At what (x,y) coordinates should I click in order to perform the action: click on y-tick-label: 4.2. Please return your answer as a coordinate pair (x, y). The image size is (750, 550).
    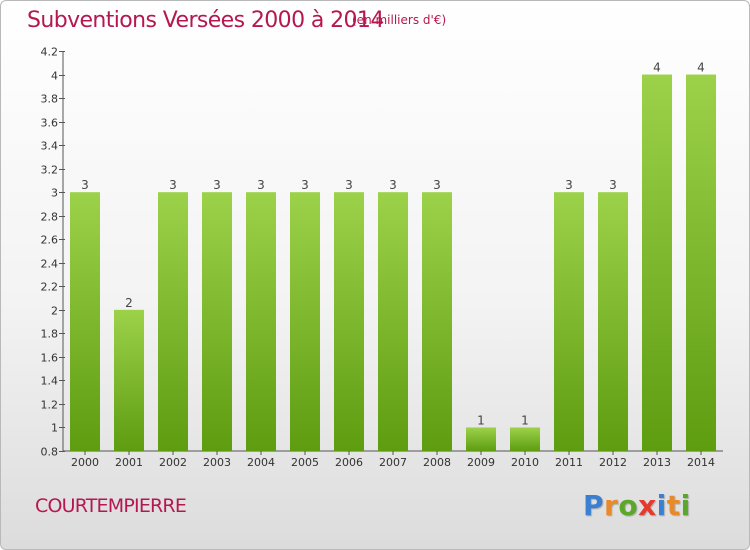
    Looking at the image, I should click on (50, 52).